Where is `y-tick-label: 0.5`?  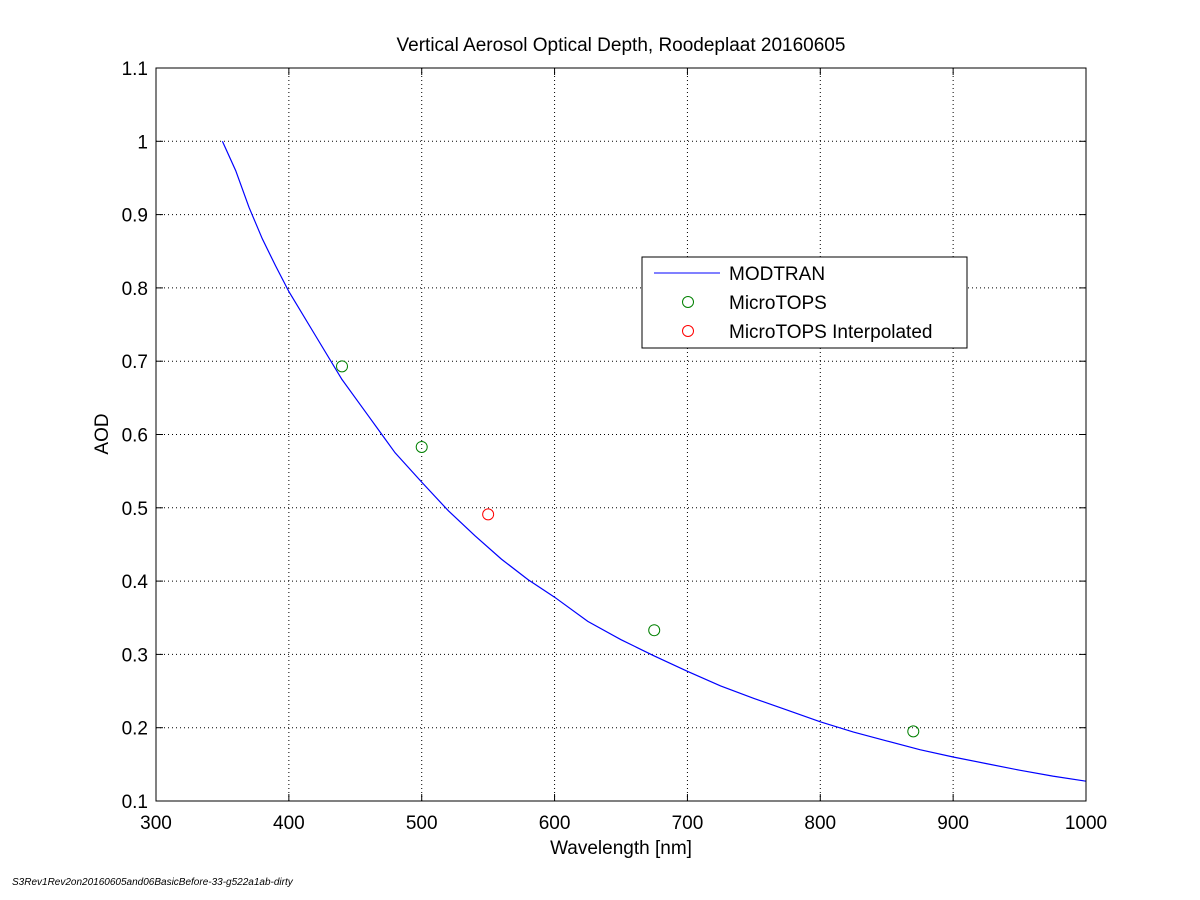
y-tick-label: 0.5 is located at coordinates (135, 509).